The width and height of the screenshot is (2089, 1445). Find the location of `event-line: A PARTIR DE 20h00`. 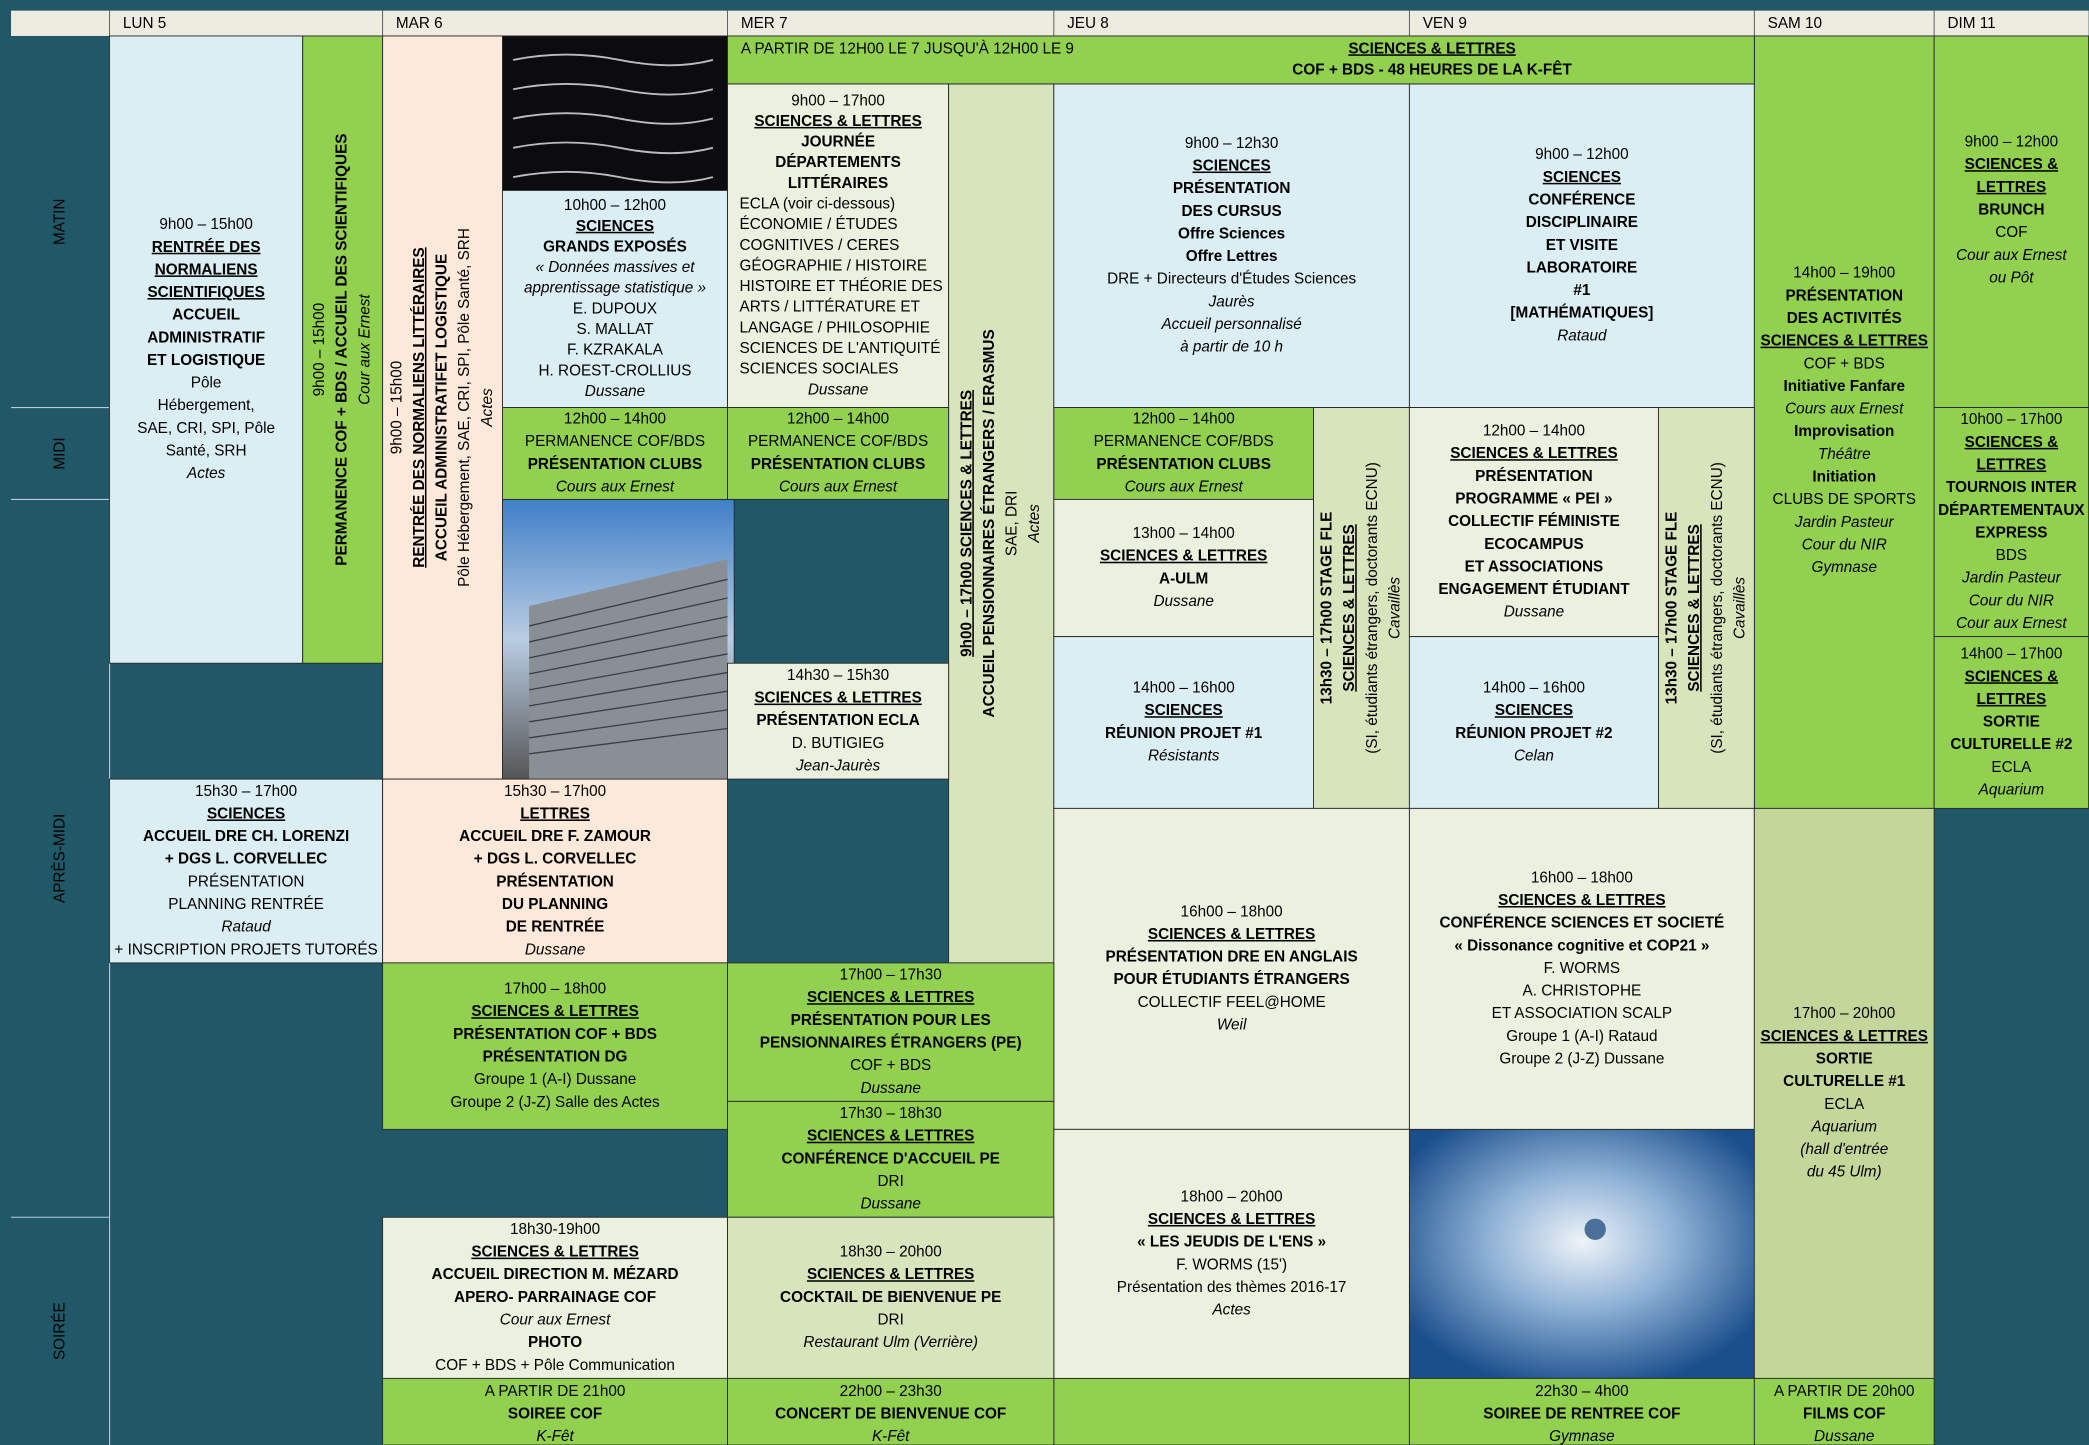

event-line: A PARTIR DE 20h00 is located at coordinates (1844, 1391).